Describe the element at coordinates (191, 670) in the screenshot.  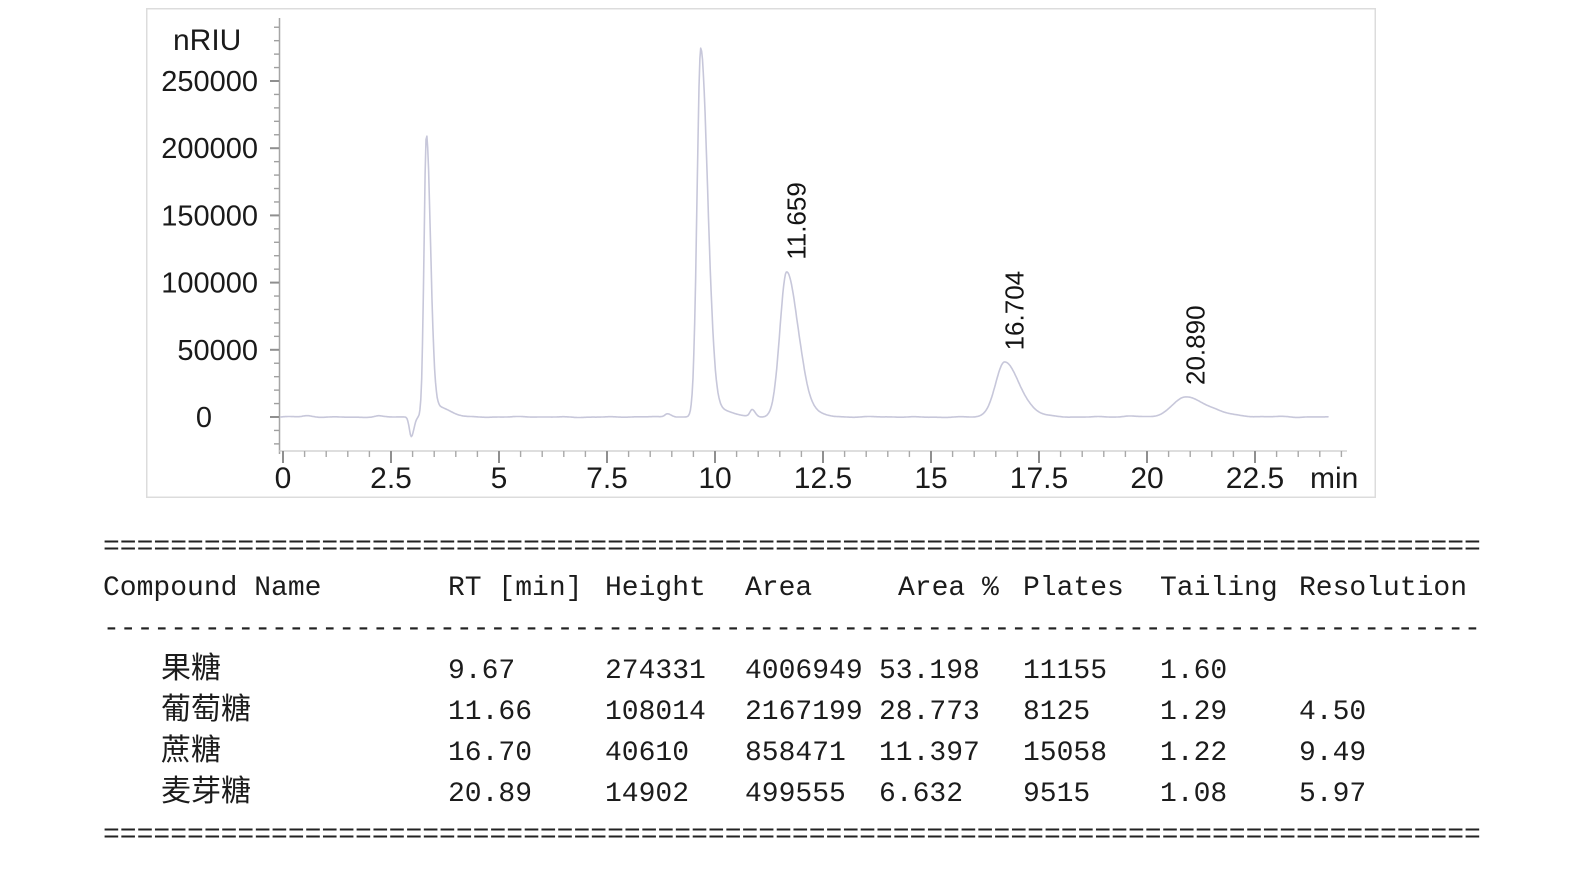
I see `cell-name: 果糖` at that location.